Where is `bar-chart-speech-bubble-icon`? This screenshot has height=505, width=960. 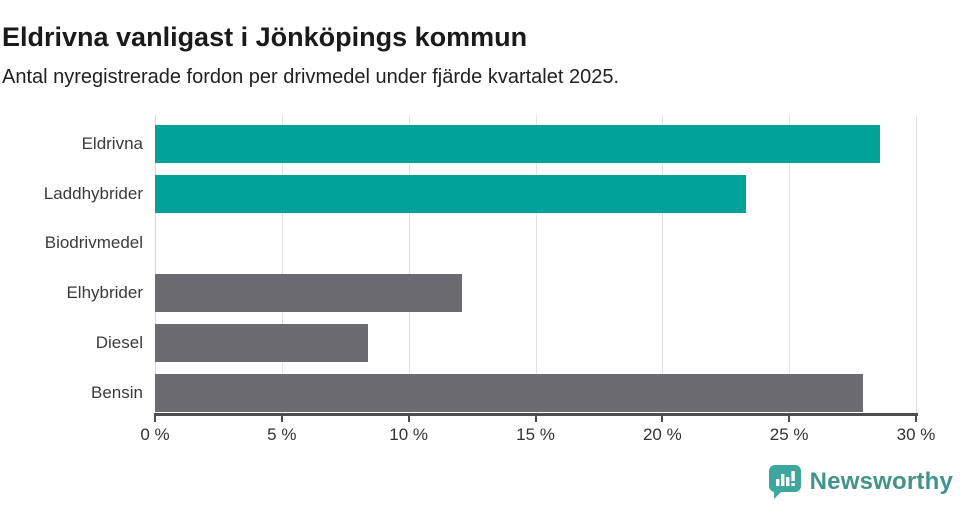 bar-chart-speech-bubble-icon is located at coordinates (784, 482).